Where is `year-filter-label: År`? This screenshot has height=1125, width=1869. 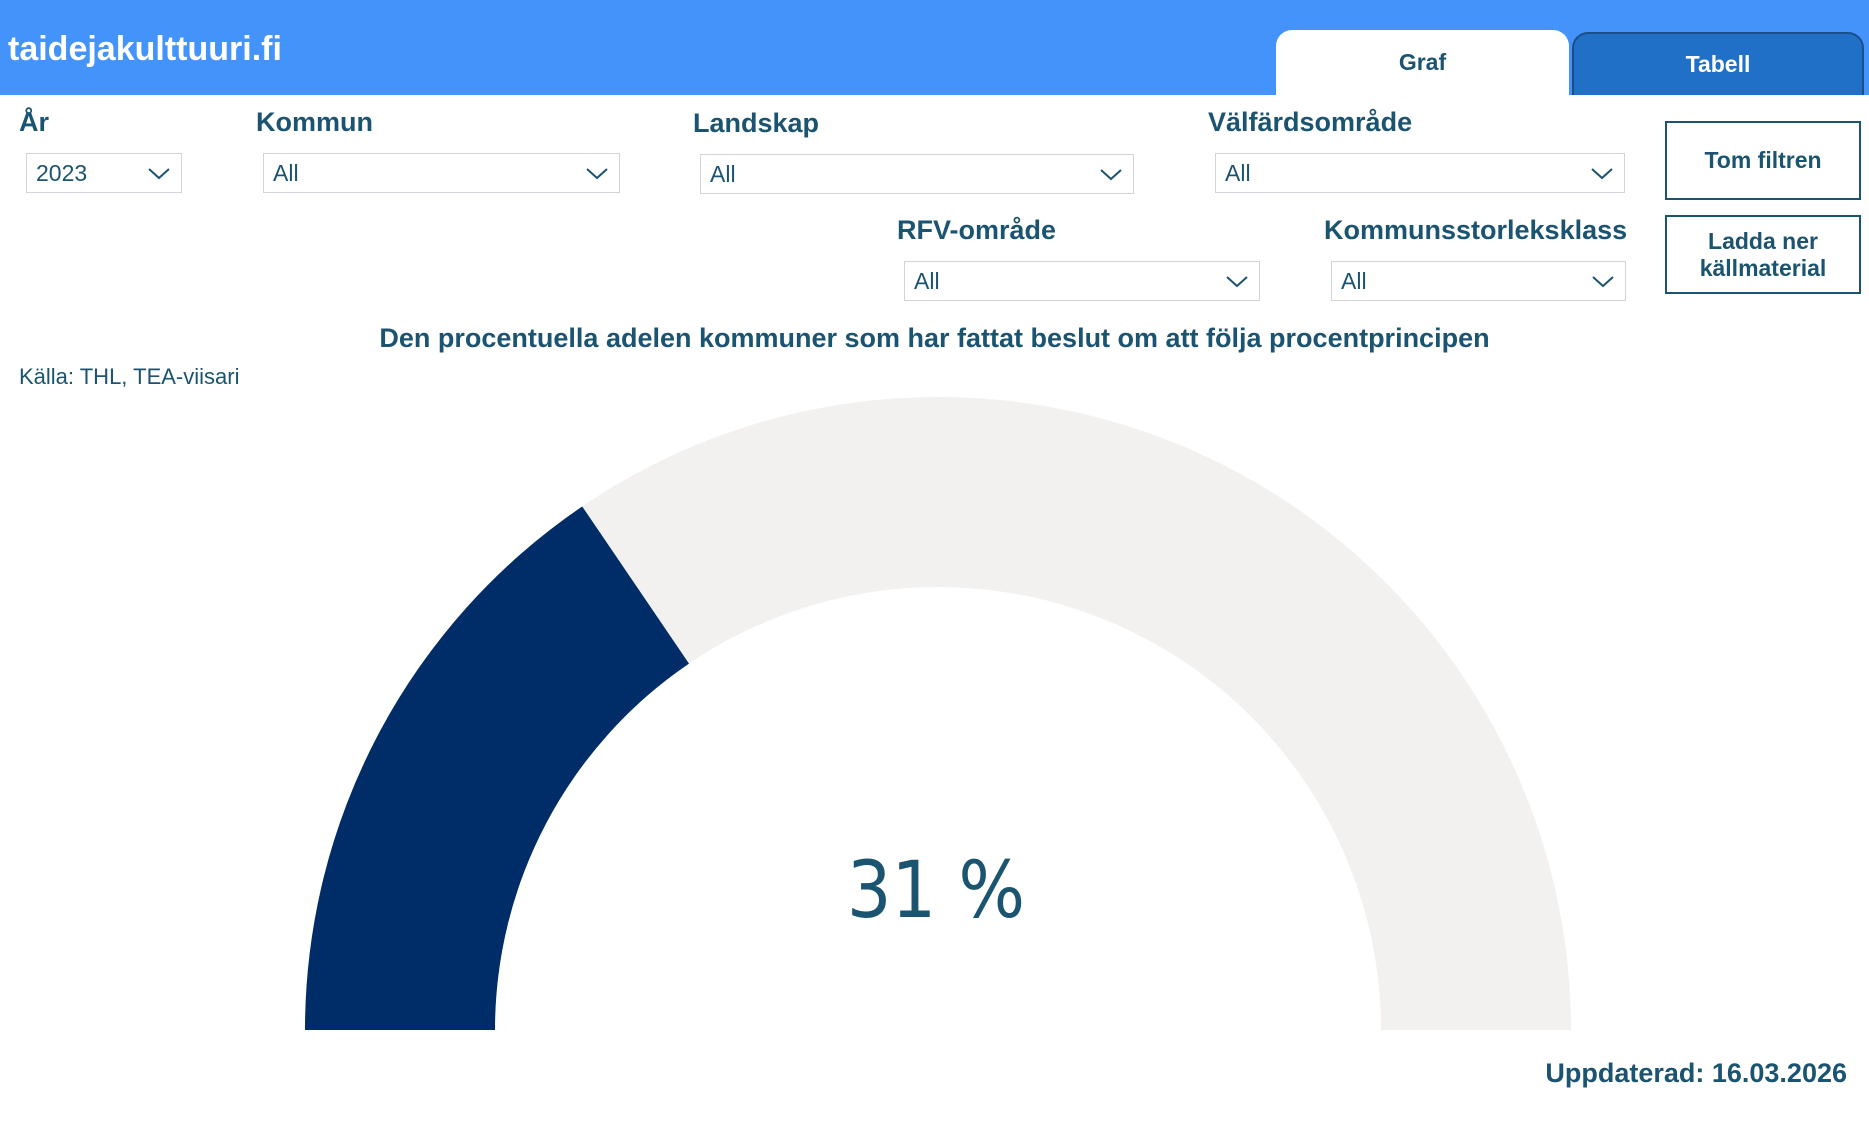
year-filter-label: År is located at coordinates (34, 122).